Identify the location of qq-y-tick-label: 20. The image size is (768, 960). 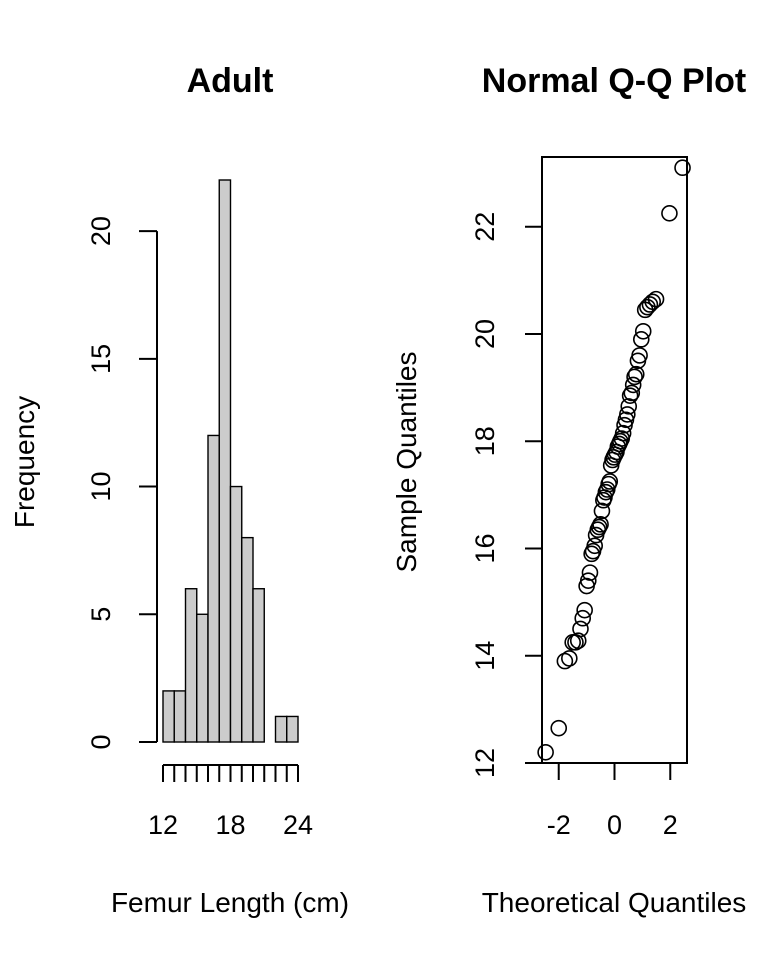
(485, 334).